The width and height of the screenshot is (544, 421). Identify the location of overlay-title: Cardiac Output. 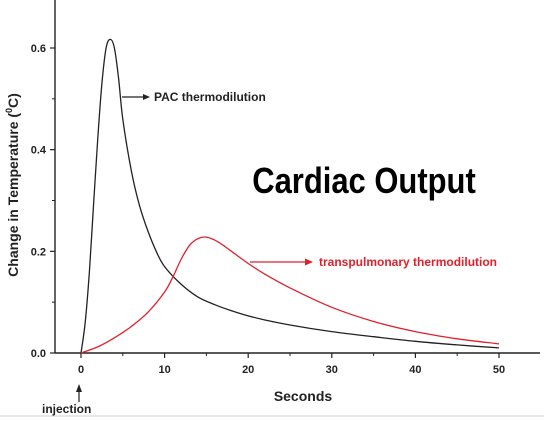
(364, 182).